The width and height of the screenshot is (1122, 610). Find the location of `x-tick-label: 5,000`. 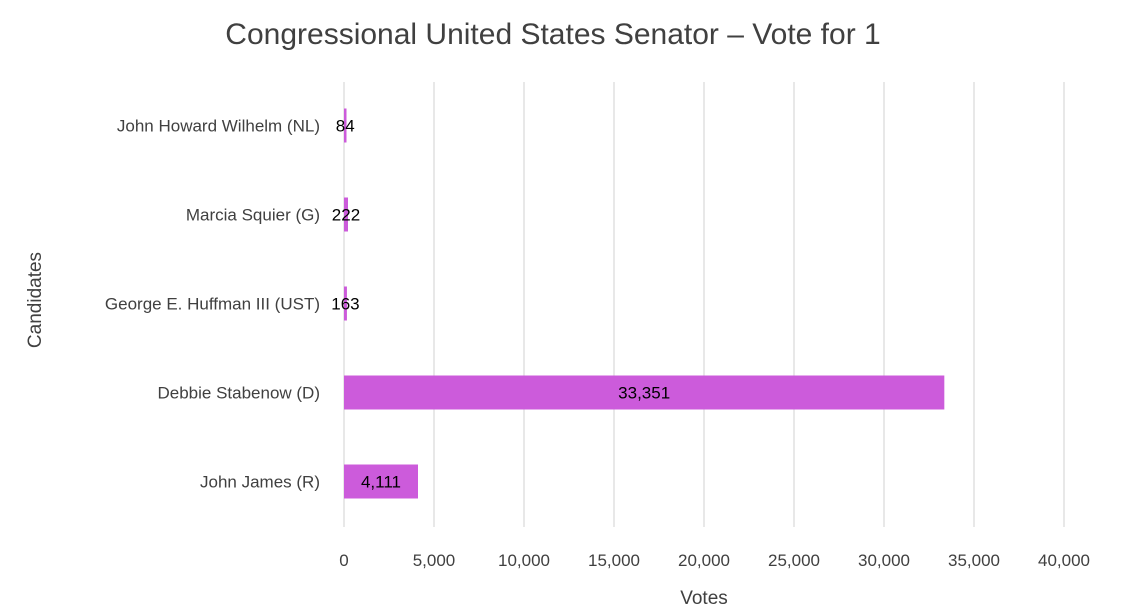

x-tick-label: 5,000 is located at coordinates (434, 560).